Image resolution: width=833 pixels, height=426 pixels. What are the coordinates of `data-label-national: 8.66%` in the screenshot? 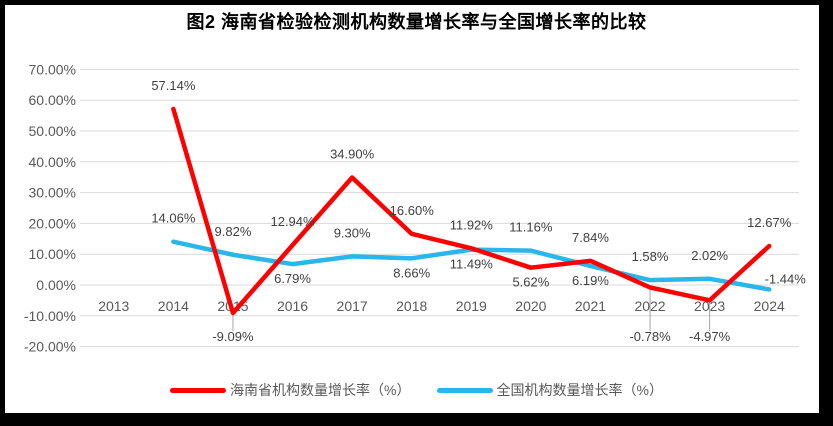 It's located at (411, 272).